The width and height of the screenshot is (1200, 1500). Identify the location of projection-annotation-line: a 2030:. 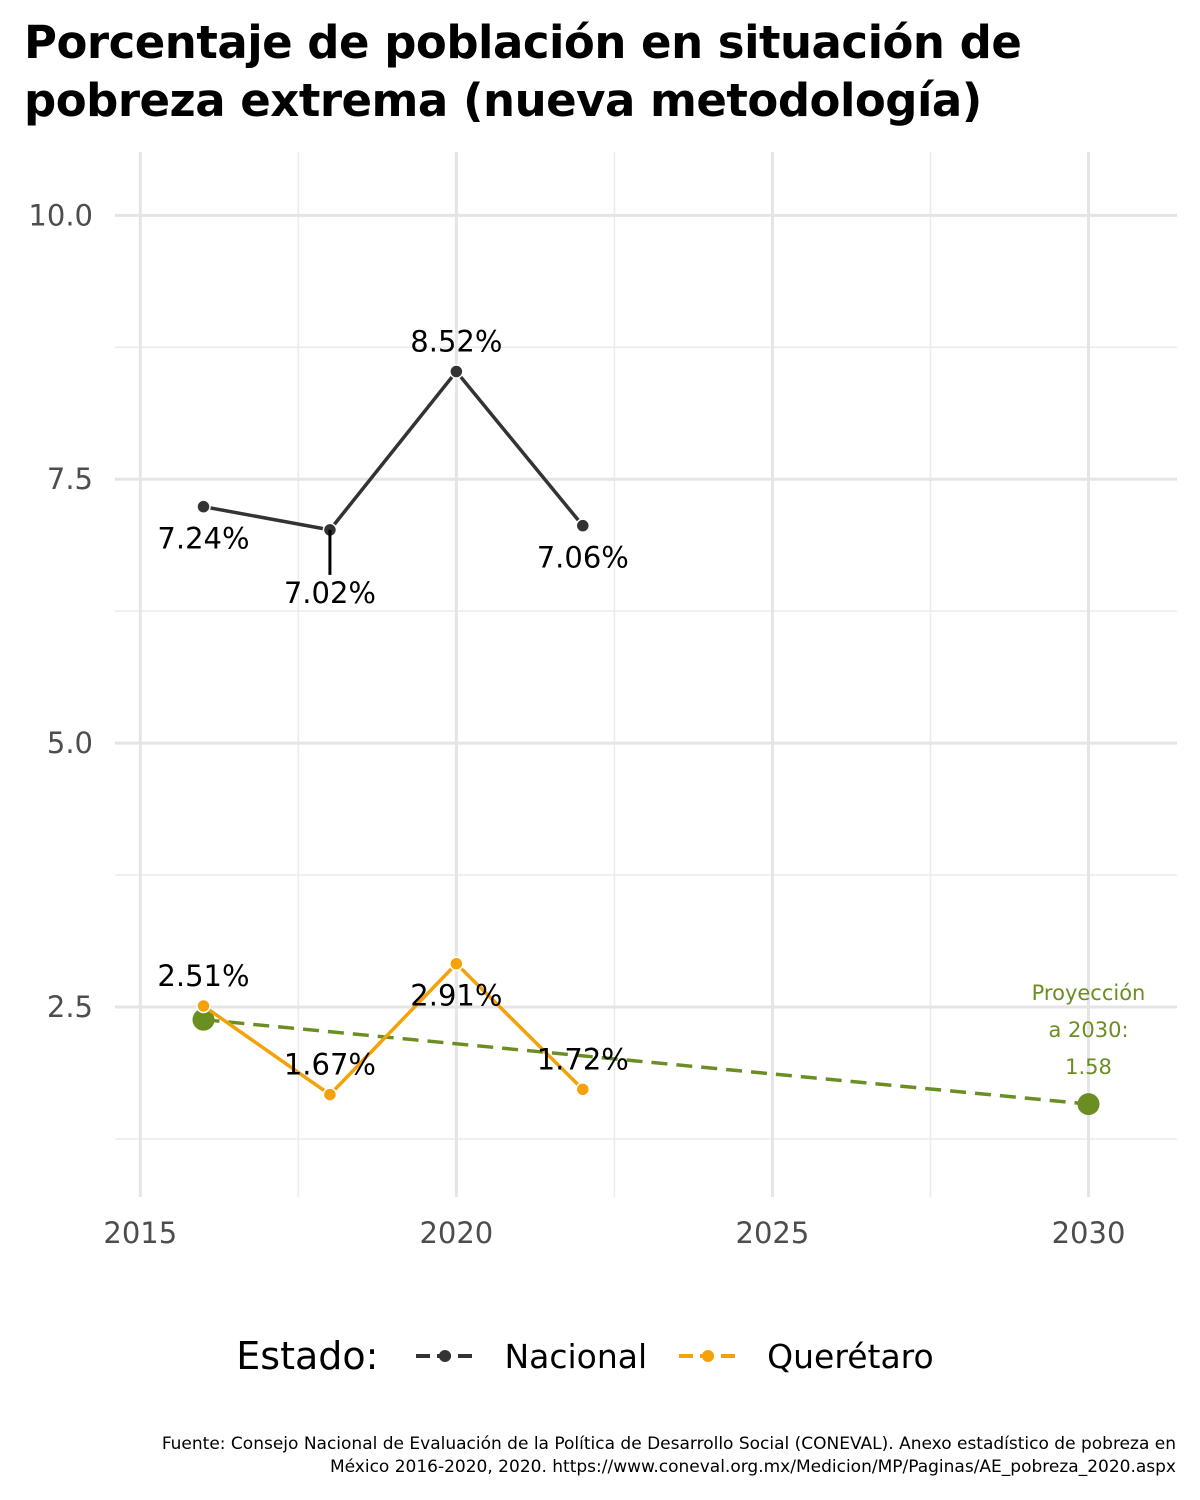
(1088, 1030).